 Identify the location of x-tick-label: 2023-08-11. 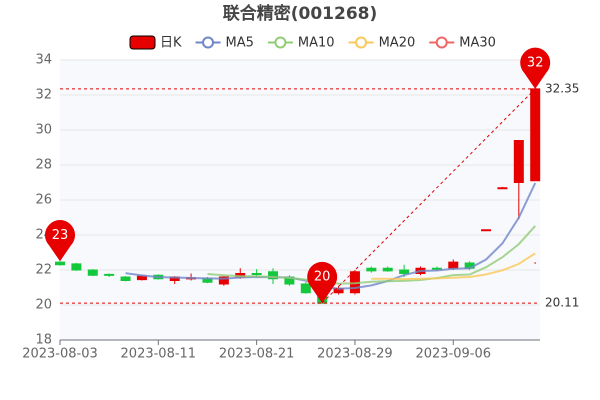
(159, 354).